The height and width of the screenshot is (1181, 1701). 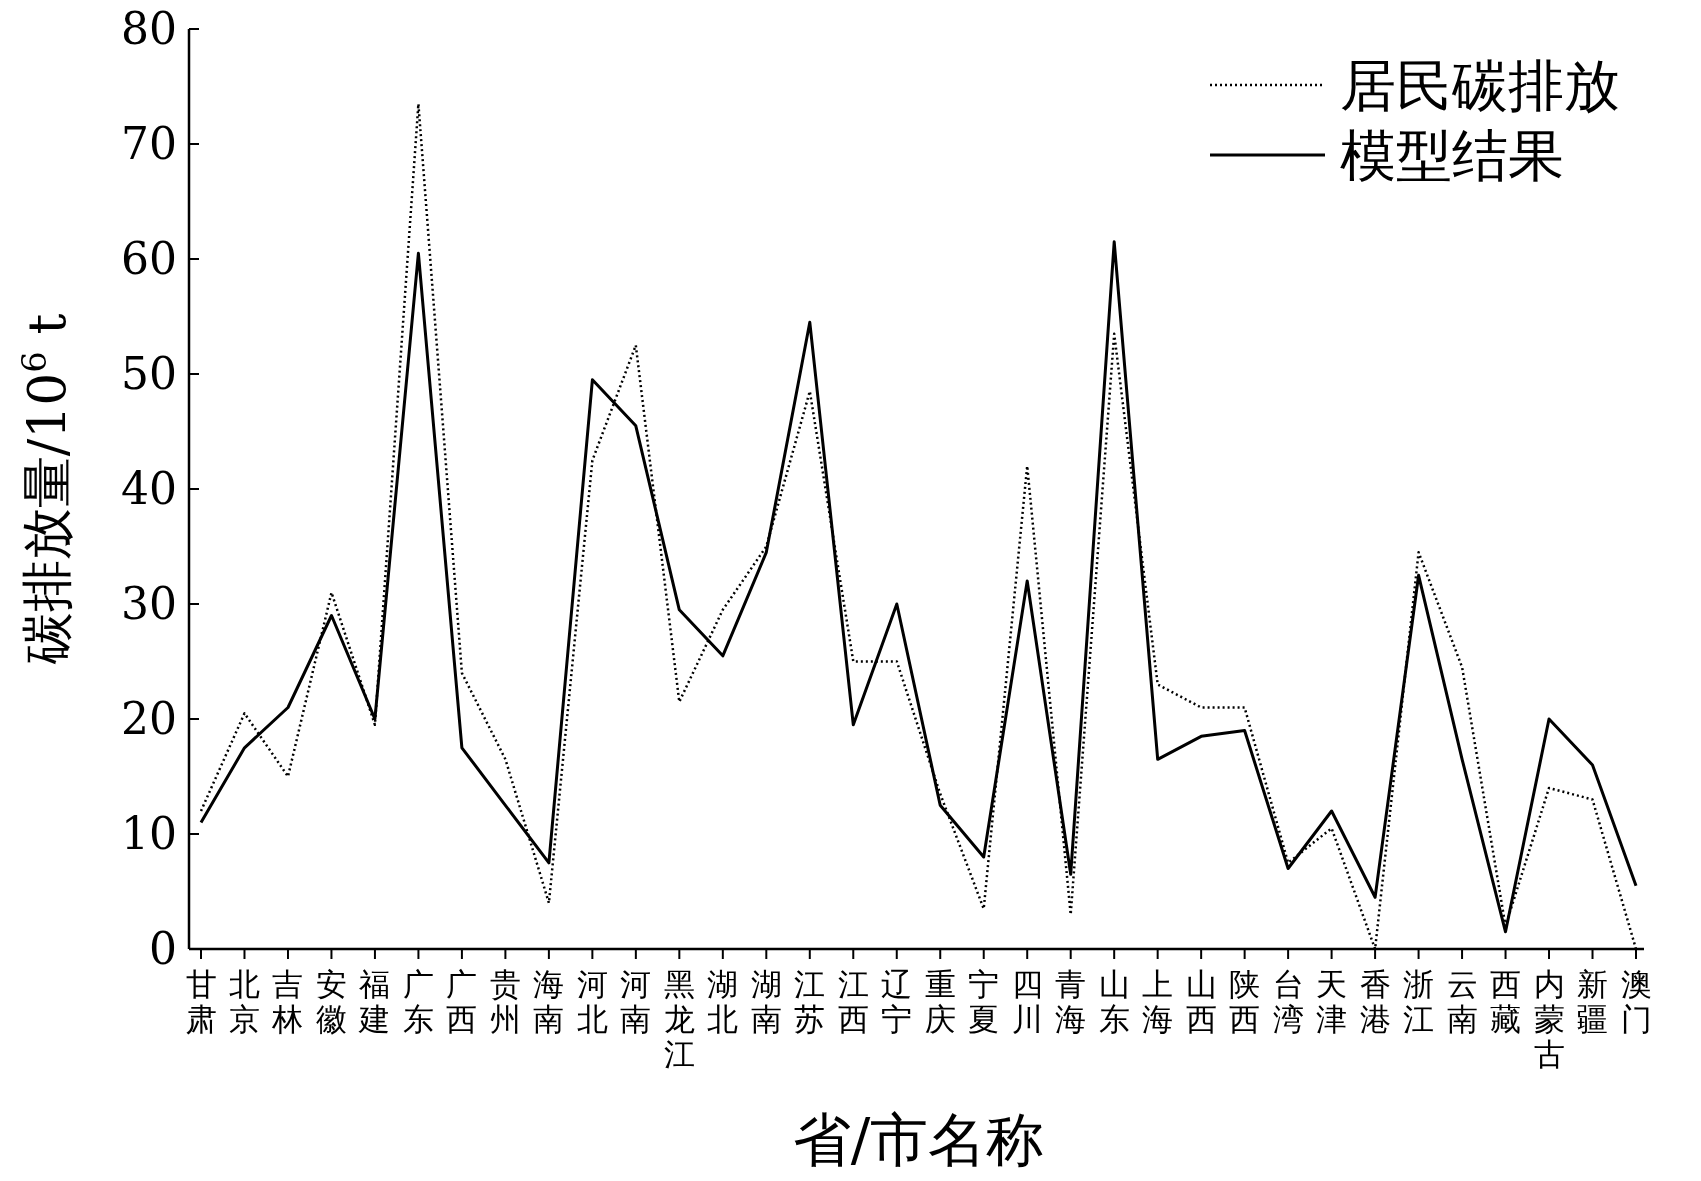 I want to click on x-tick-label: 黑龙江, so click(x=679, y=1019).